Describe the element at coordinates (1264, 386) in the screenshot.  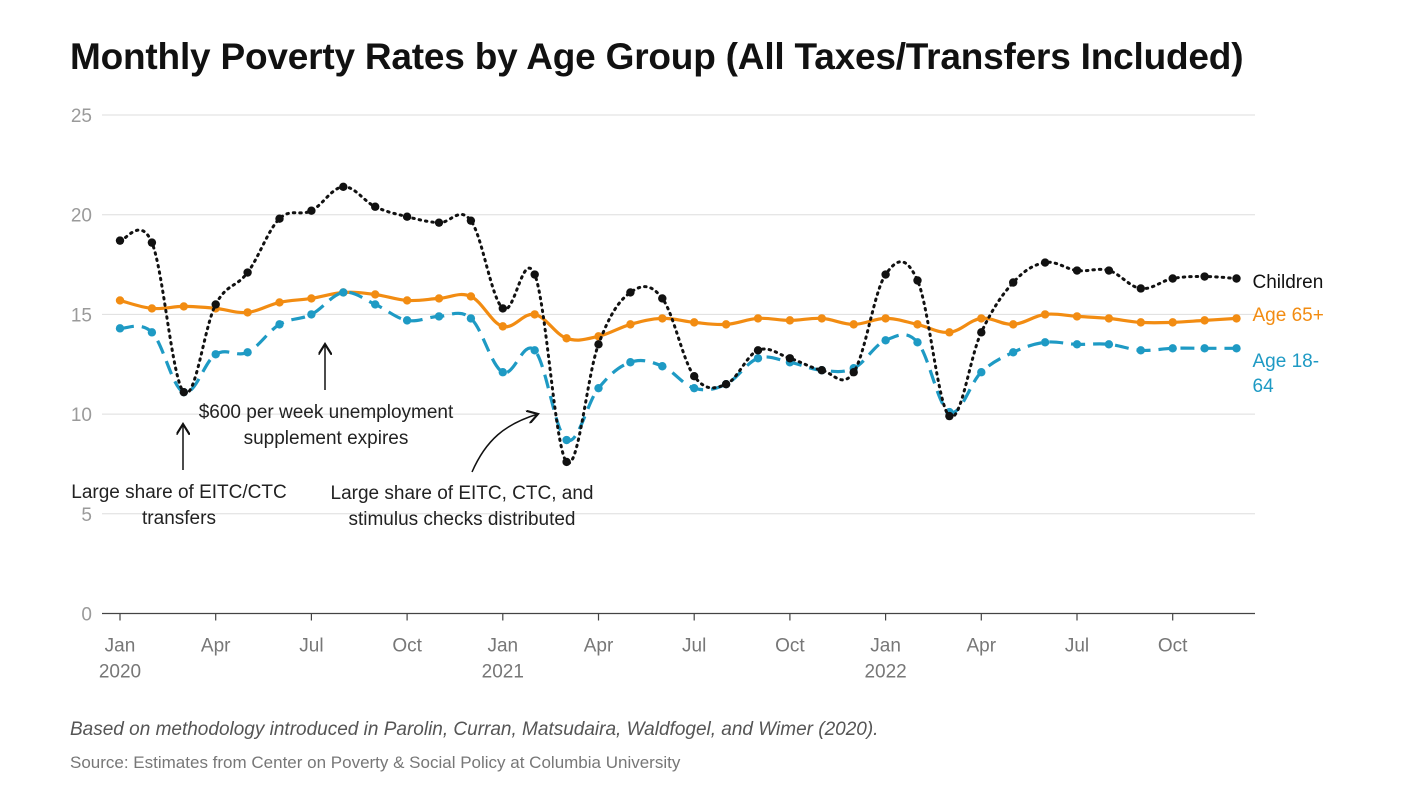
I see `series-label: 64` at that location.